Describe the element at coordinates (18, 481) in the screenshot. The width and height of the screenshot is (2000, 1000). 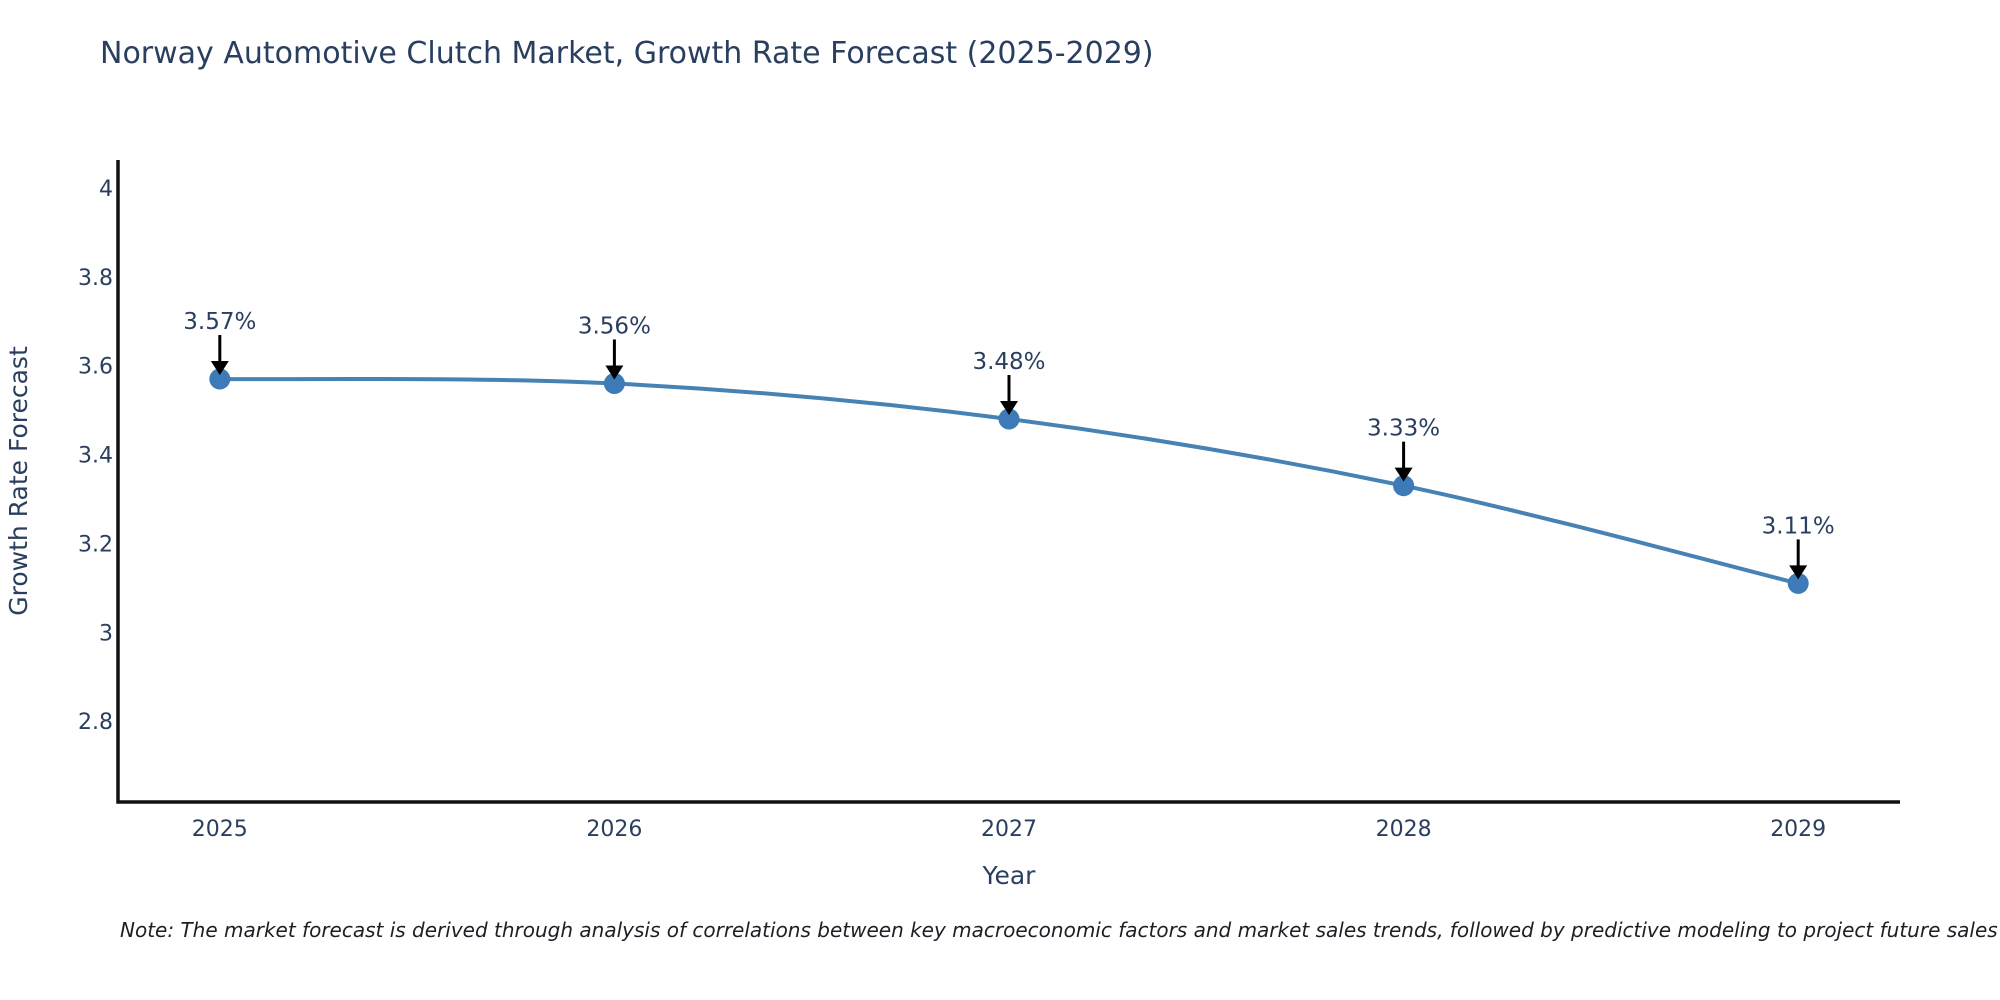
I see `y-axis-title: Growth Rate Forecast` at that location.